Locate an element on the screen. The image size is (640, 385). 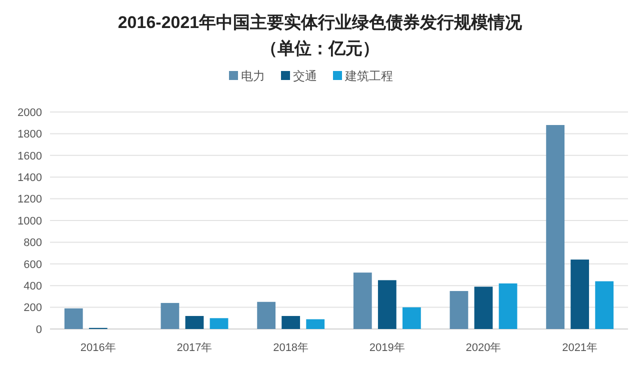
legend-label: 建筑工程 is located at coordinates (368, 76).